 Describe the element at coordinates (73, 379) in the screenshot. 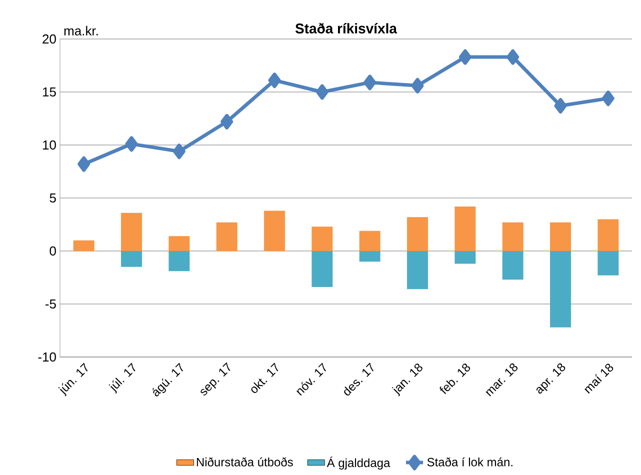

I see `x-tick-label: jún. 17` at that location.